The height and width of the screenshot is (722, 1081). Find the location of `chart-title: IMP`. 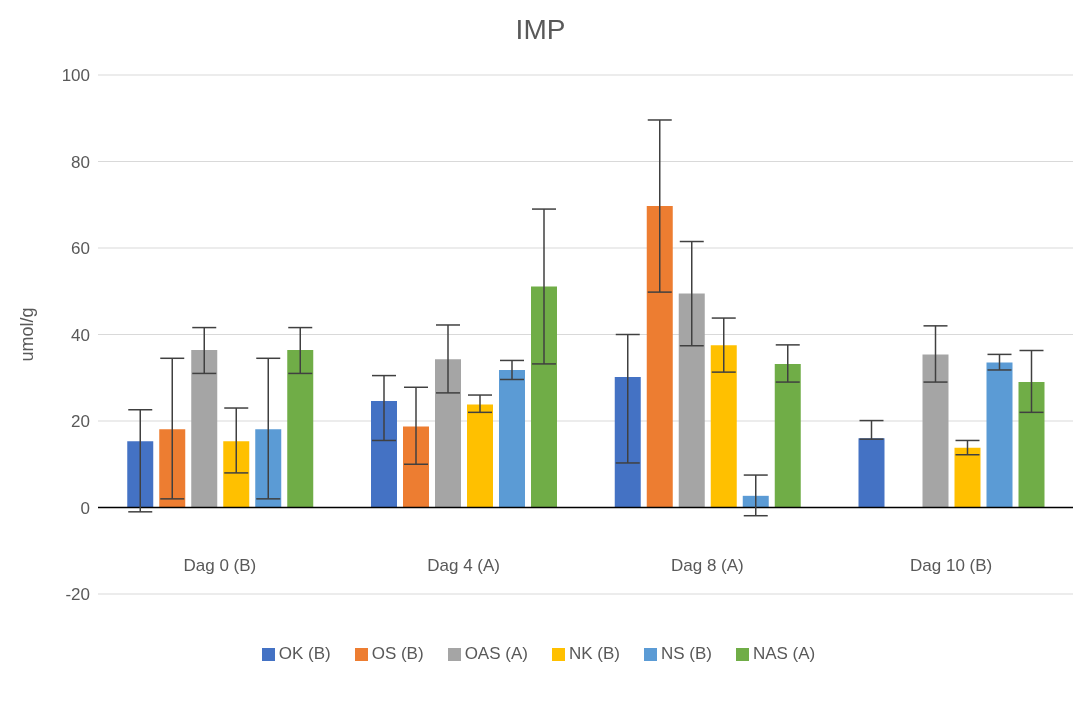

chart-title: IMP is located at coordinates (540, 30).